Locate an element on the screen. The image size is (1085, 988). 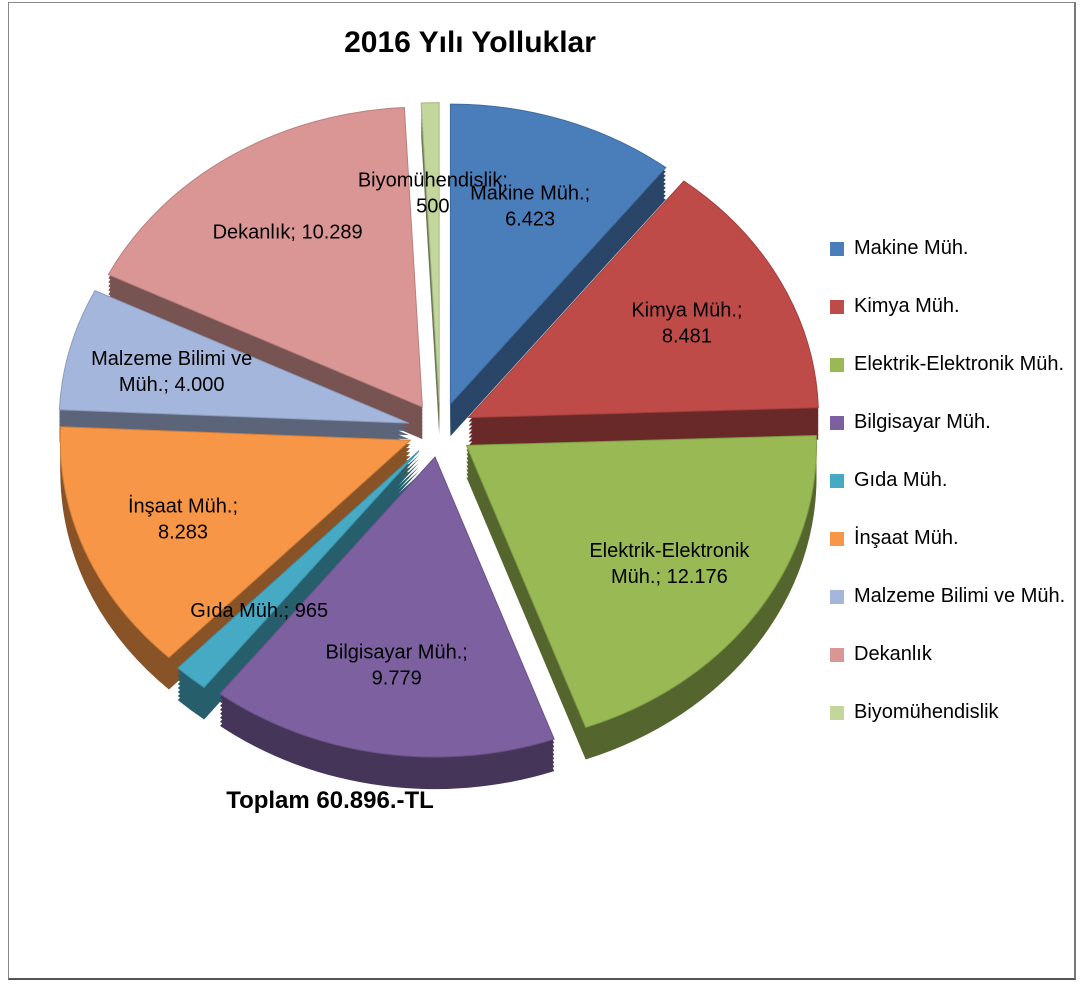
legend-label: Elektrik-Elektronik Müh. is located at coordinates (959, 364).